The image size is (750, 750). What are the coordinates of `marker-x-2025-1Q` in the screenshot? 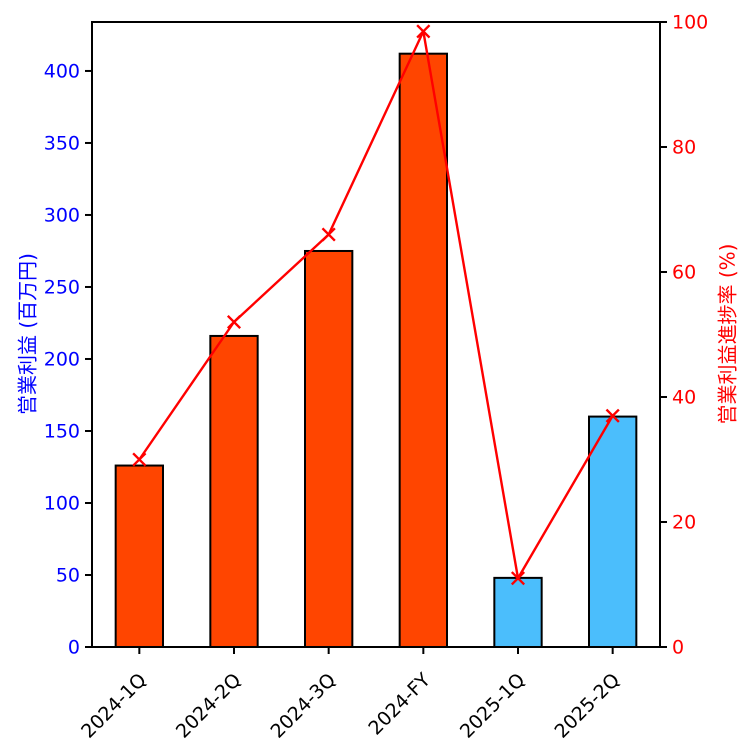 It's located at (518, 578).